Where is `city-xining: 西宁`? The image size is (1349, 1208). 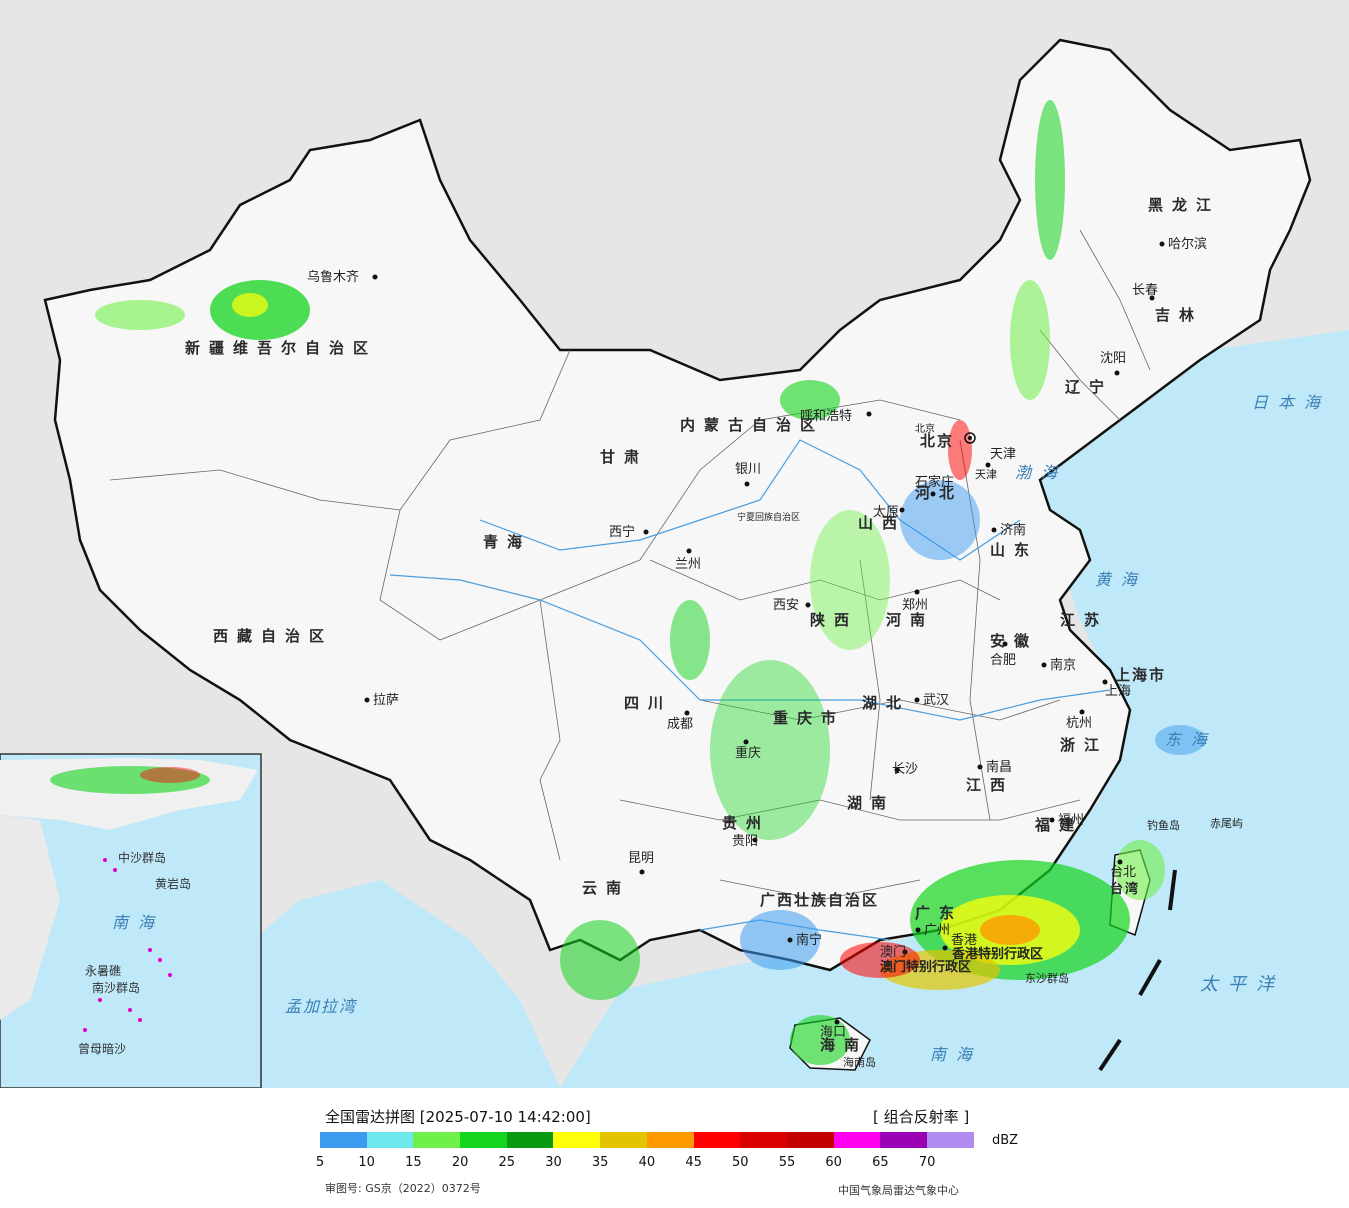
city-xining: 西宁 is located at coordinates (622, 532).